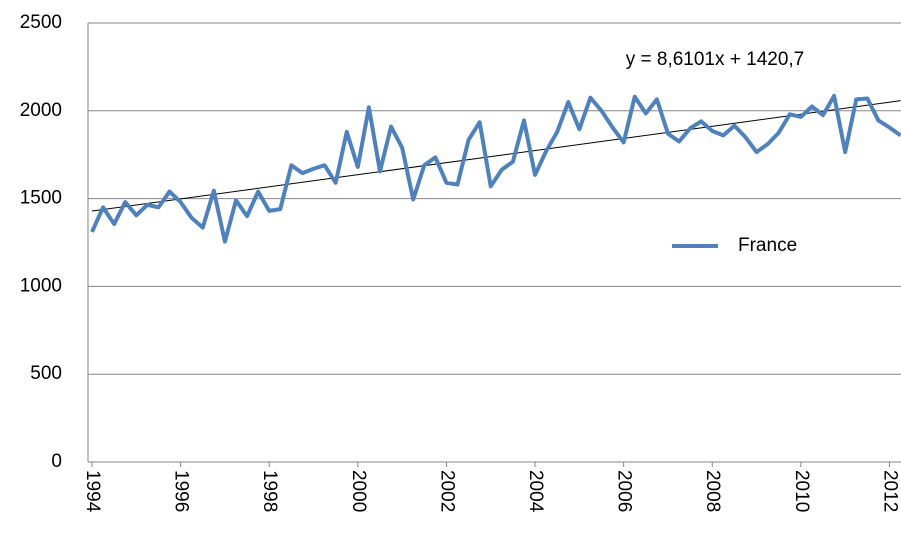  Describe the element at coordinates (41, 285) in the screenshot. I see `y-tick-label: 1000` at that location.